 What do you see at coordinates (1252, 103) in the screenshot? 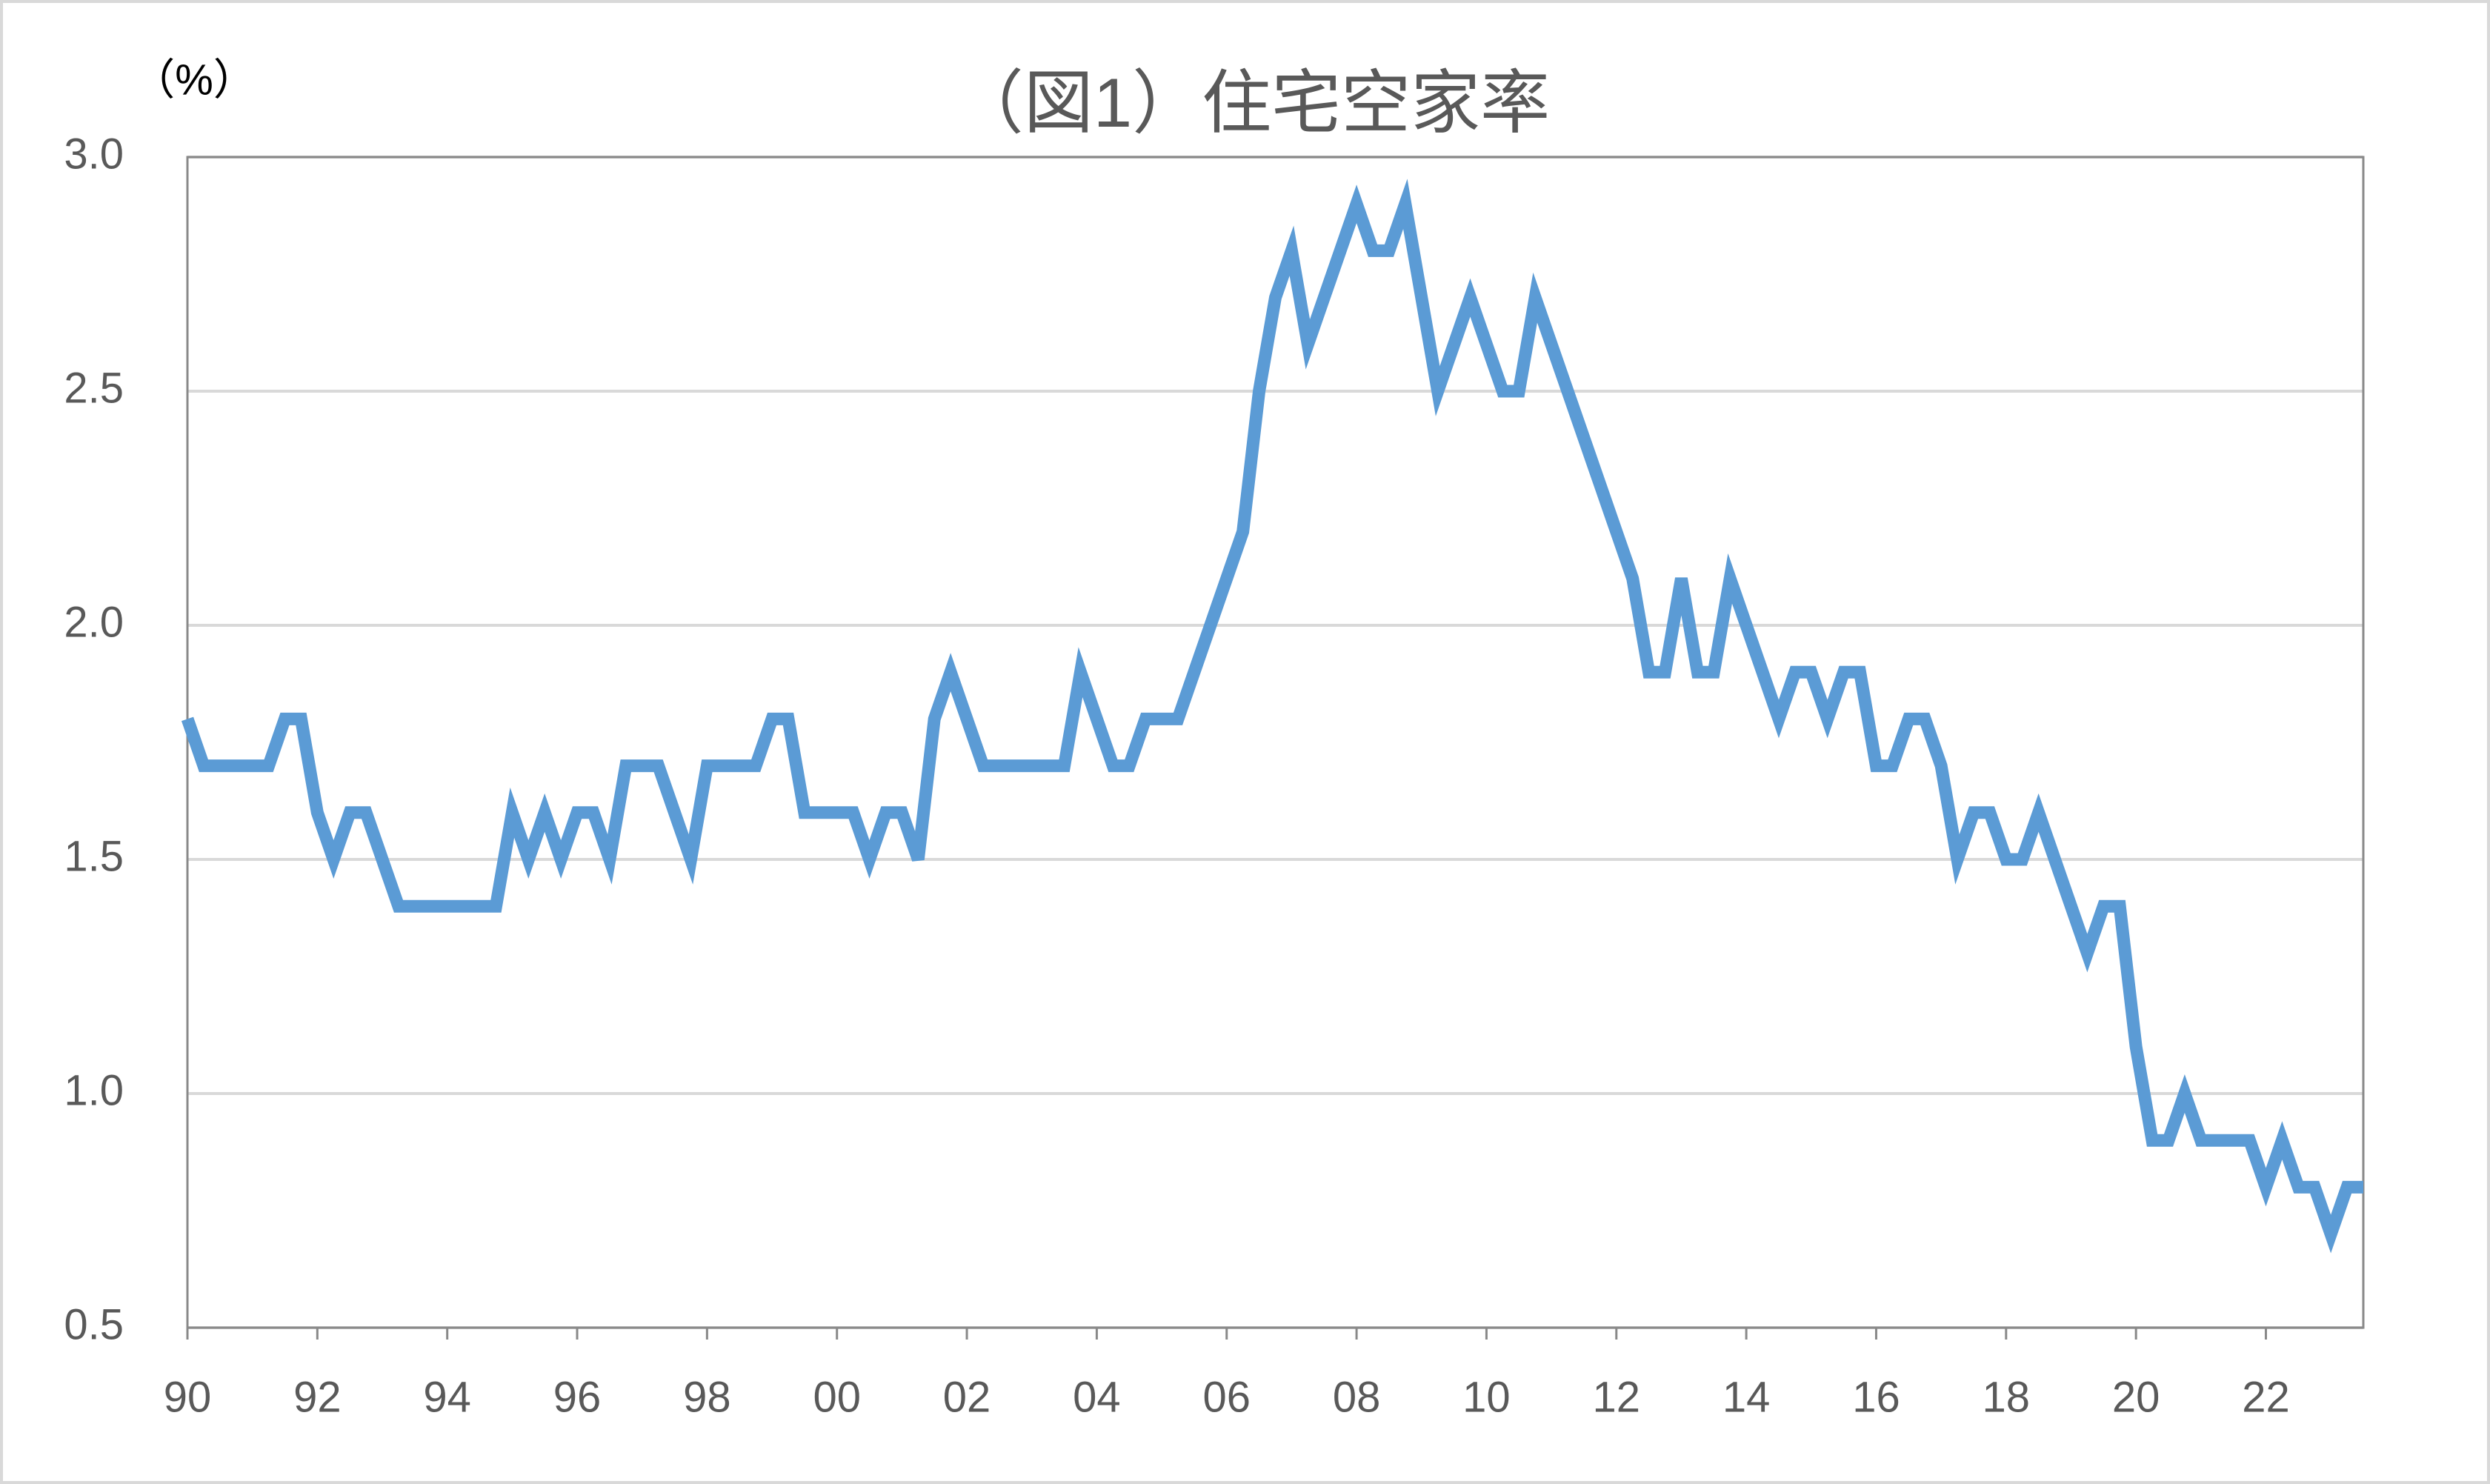
I see `chart-title: （図1）住宅空家率` at bounding box center [1252, 103].